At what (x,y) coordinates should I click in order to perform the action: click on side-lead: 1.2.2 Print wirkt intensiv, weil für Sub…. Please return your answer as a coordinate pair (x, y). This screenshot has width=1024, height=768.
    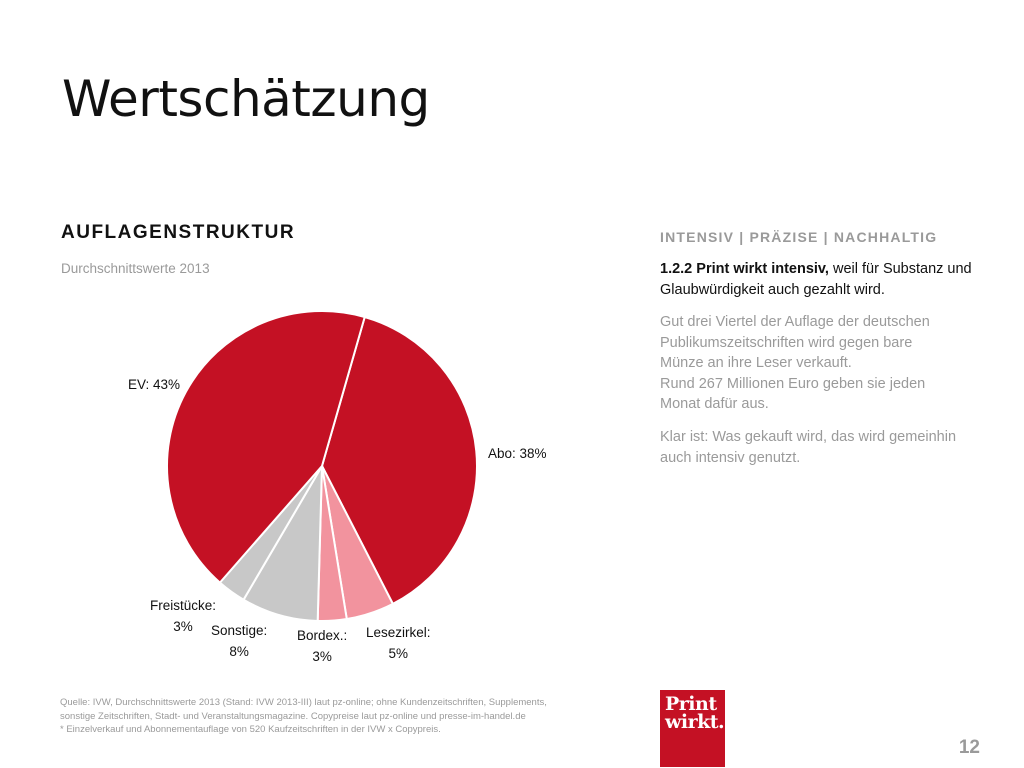
    Looking at the image, I should click on (825, 280).